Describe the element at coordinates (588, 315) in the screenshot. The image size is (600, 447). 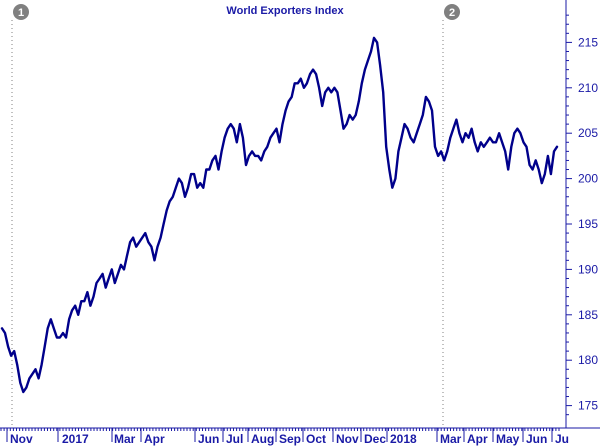
I see `y-tick-label: 185` at that location.